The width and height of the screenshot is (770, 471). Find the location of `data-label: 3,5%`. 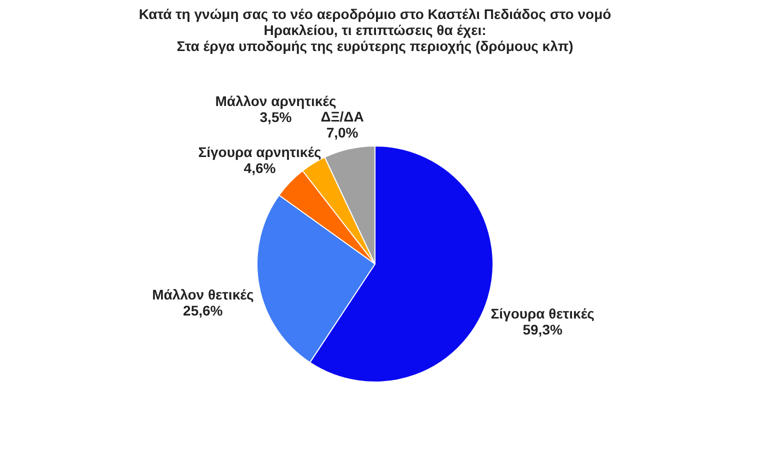

data-label: 3,5% is located at coordinates (276, 117).